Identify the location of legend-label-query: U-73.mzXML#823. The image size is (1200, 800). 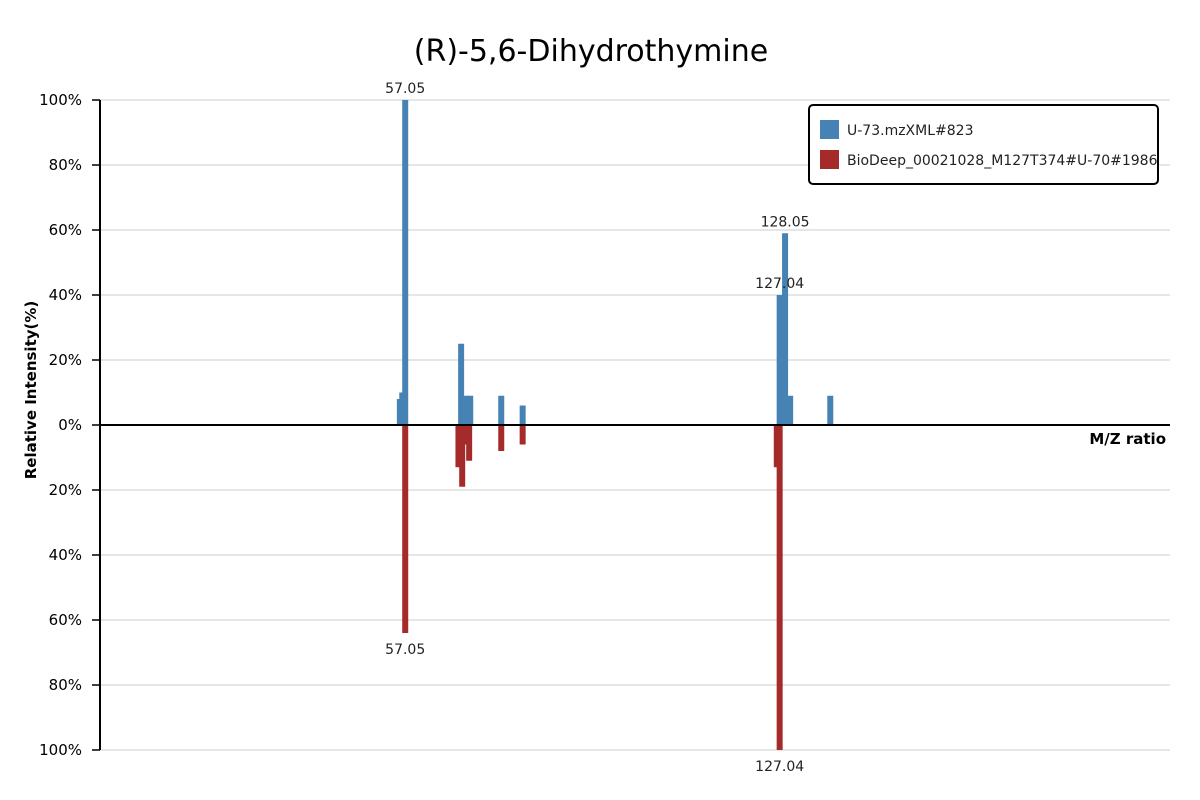
(910, 131).